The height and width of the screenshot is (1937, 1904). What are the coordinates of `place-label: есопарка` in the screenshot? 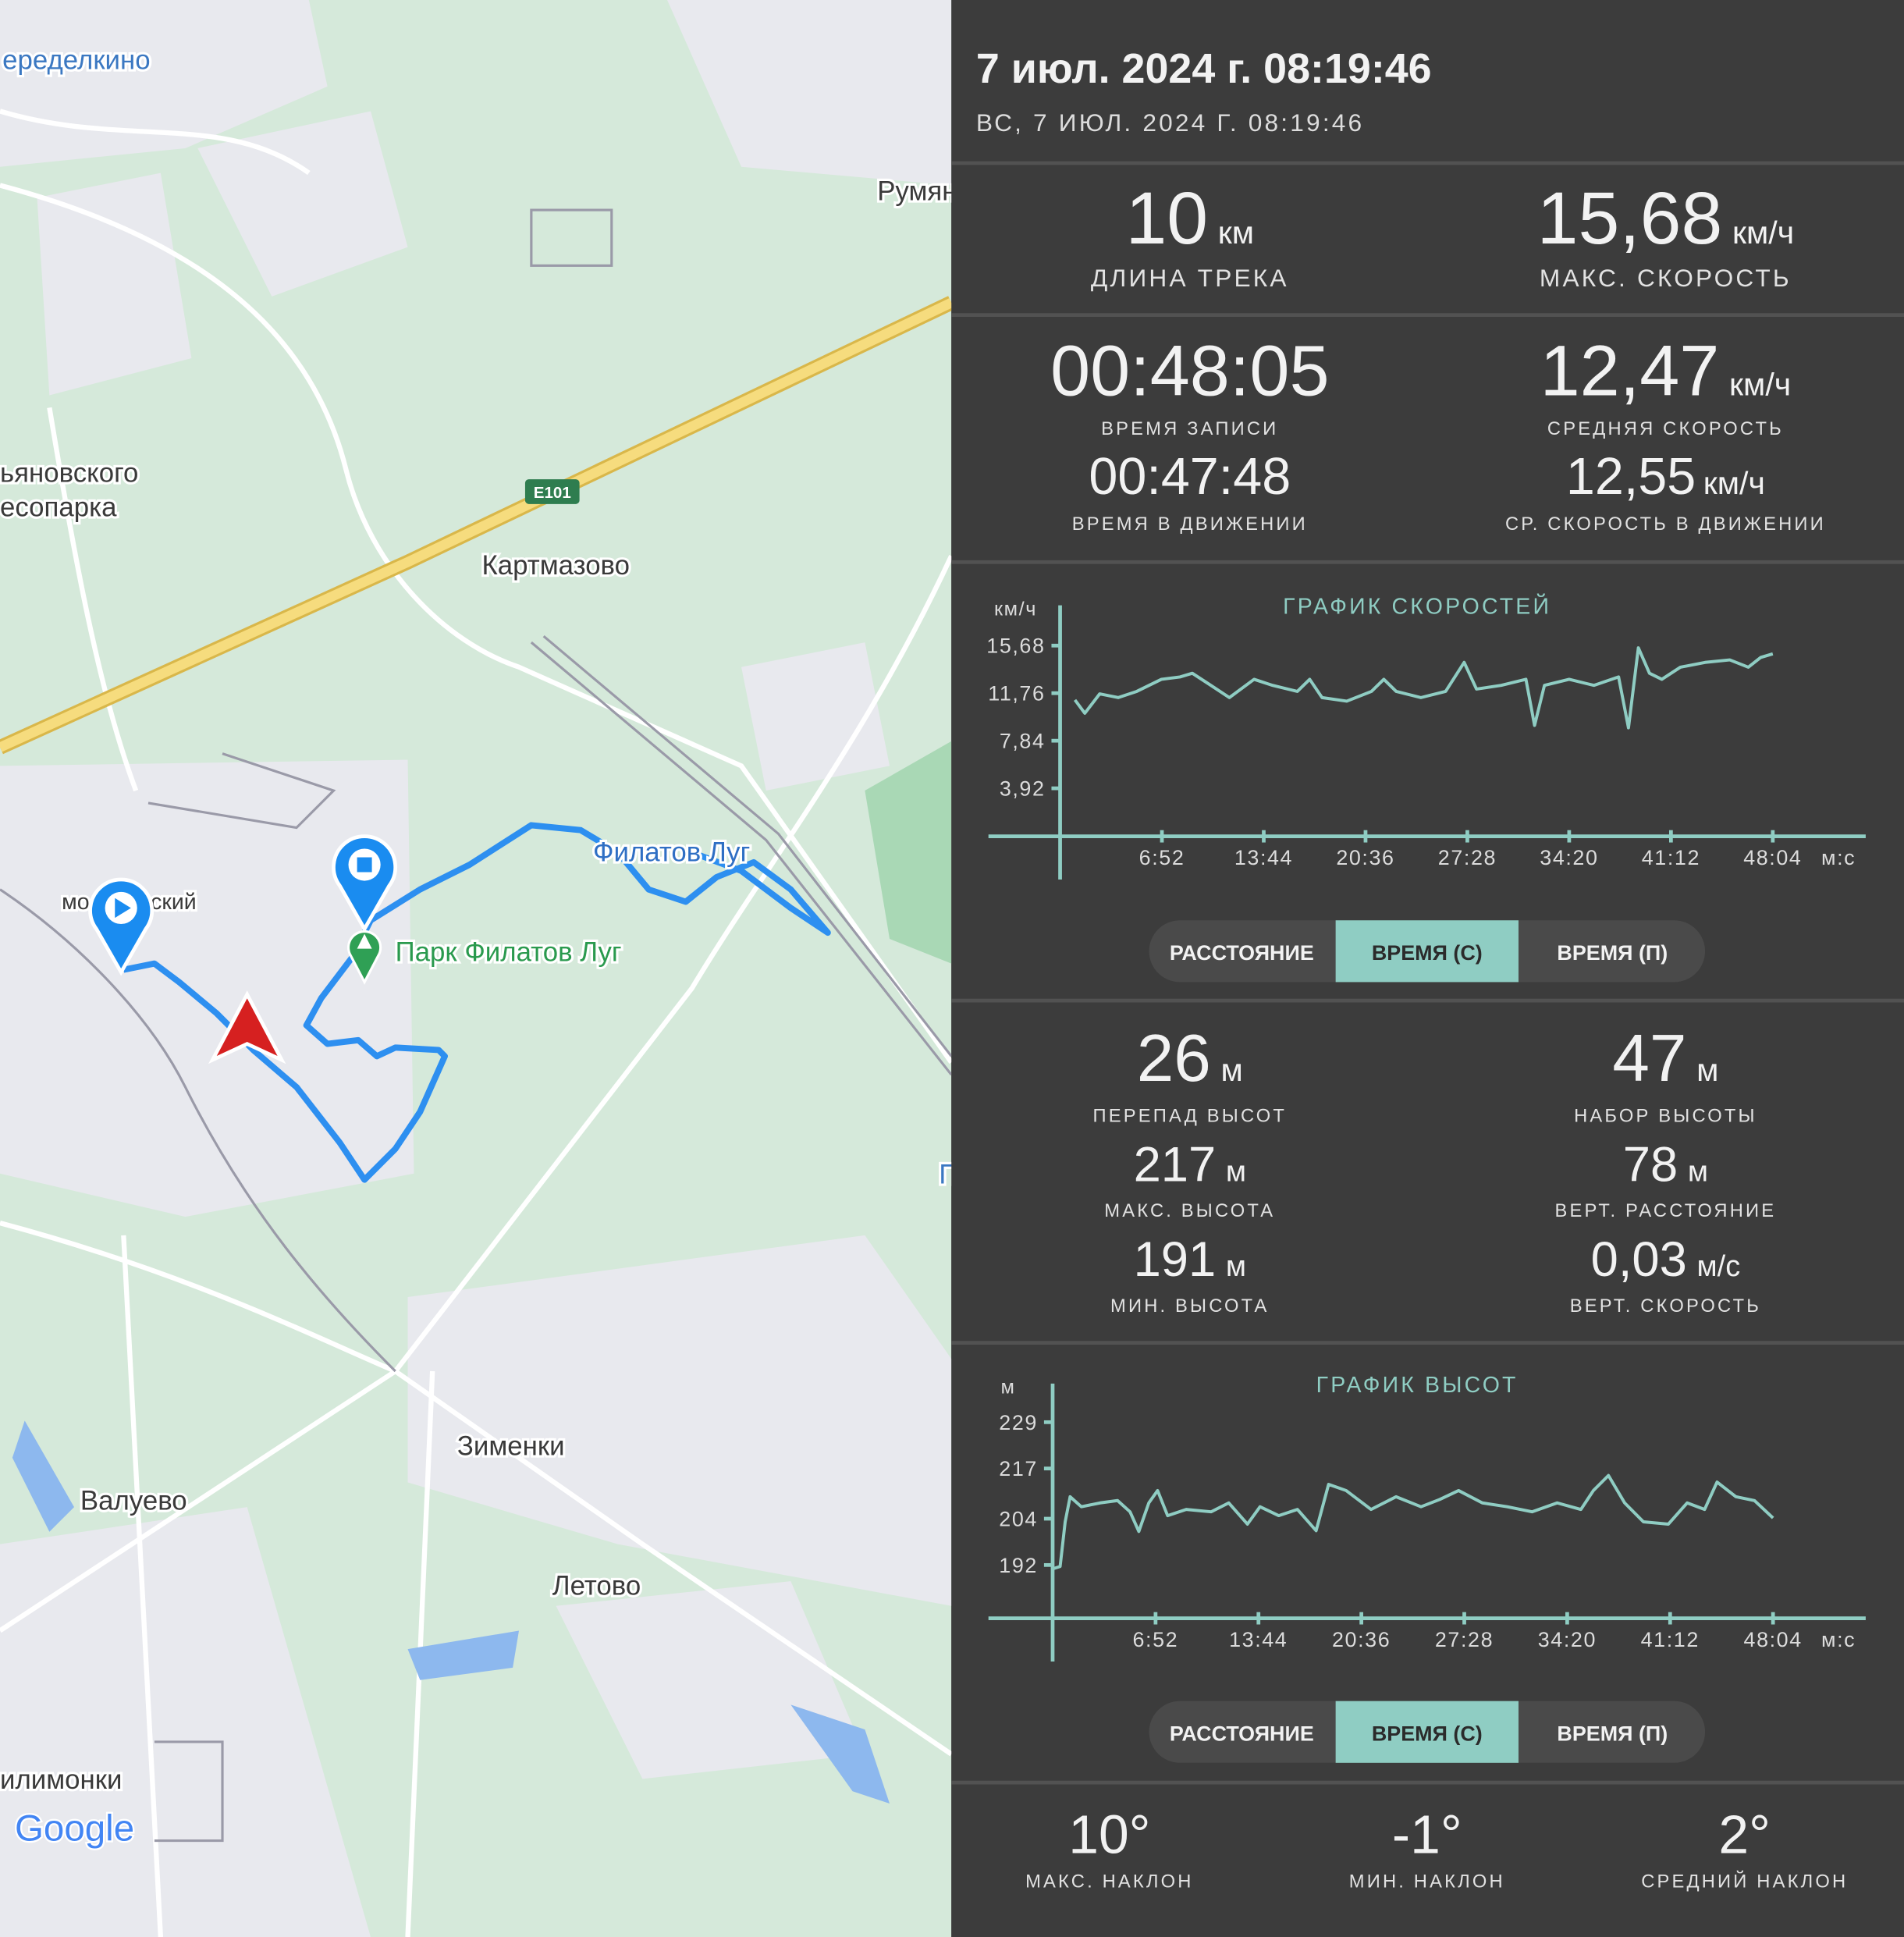 It's located at (58, 507).